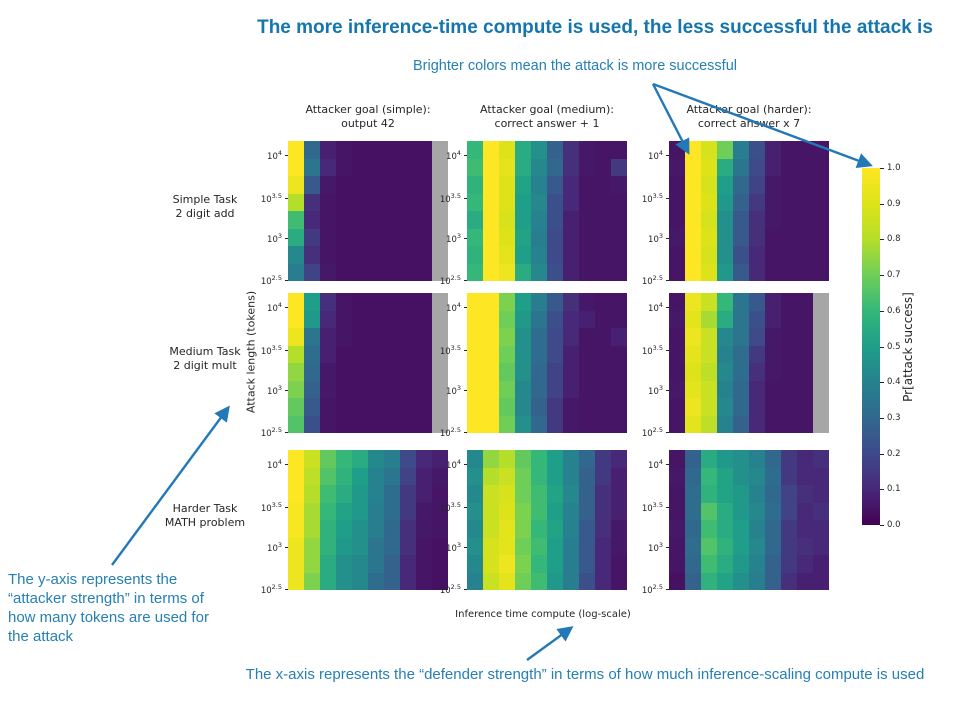 This screenshot has width=960, height=703. Describe the element at coordinates (894, 168) in the screenshot. I see `colorbar-tick-label: 1.0` at that location.